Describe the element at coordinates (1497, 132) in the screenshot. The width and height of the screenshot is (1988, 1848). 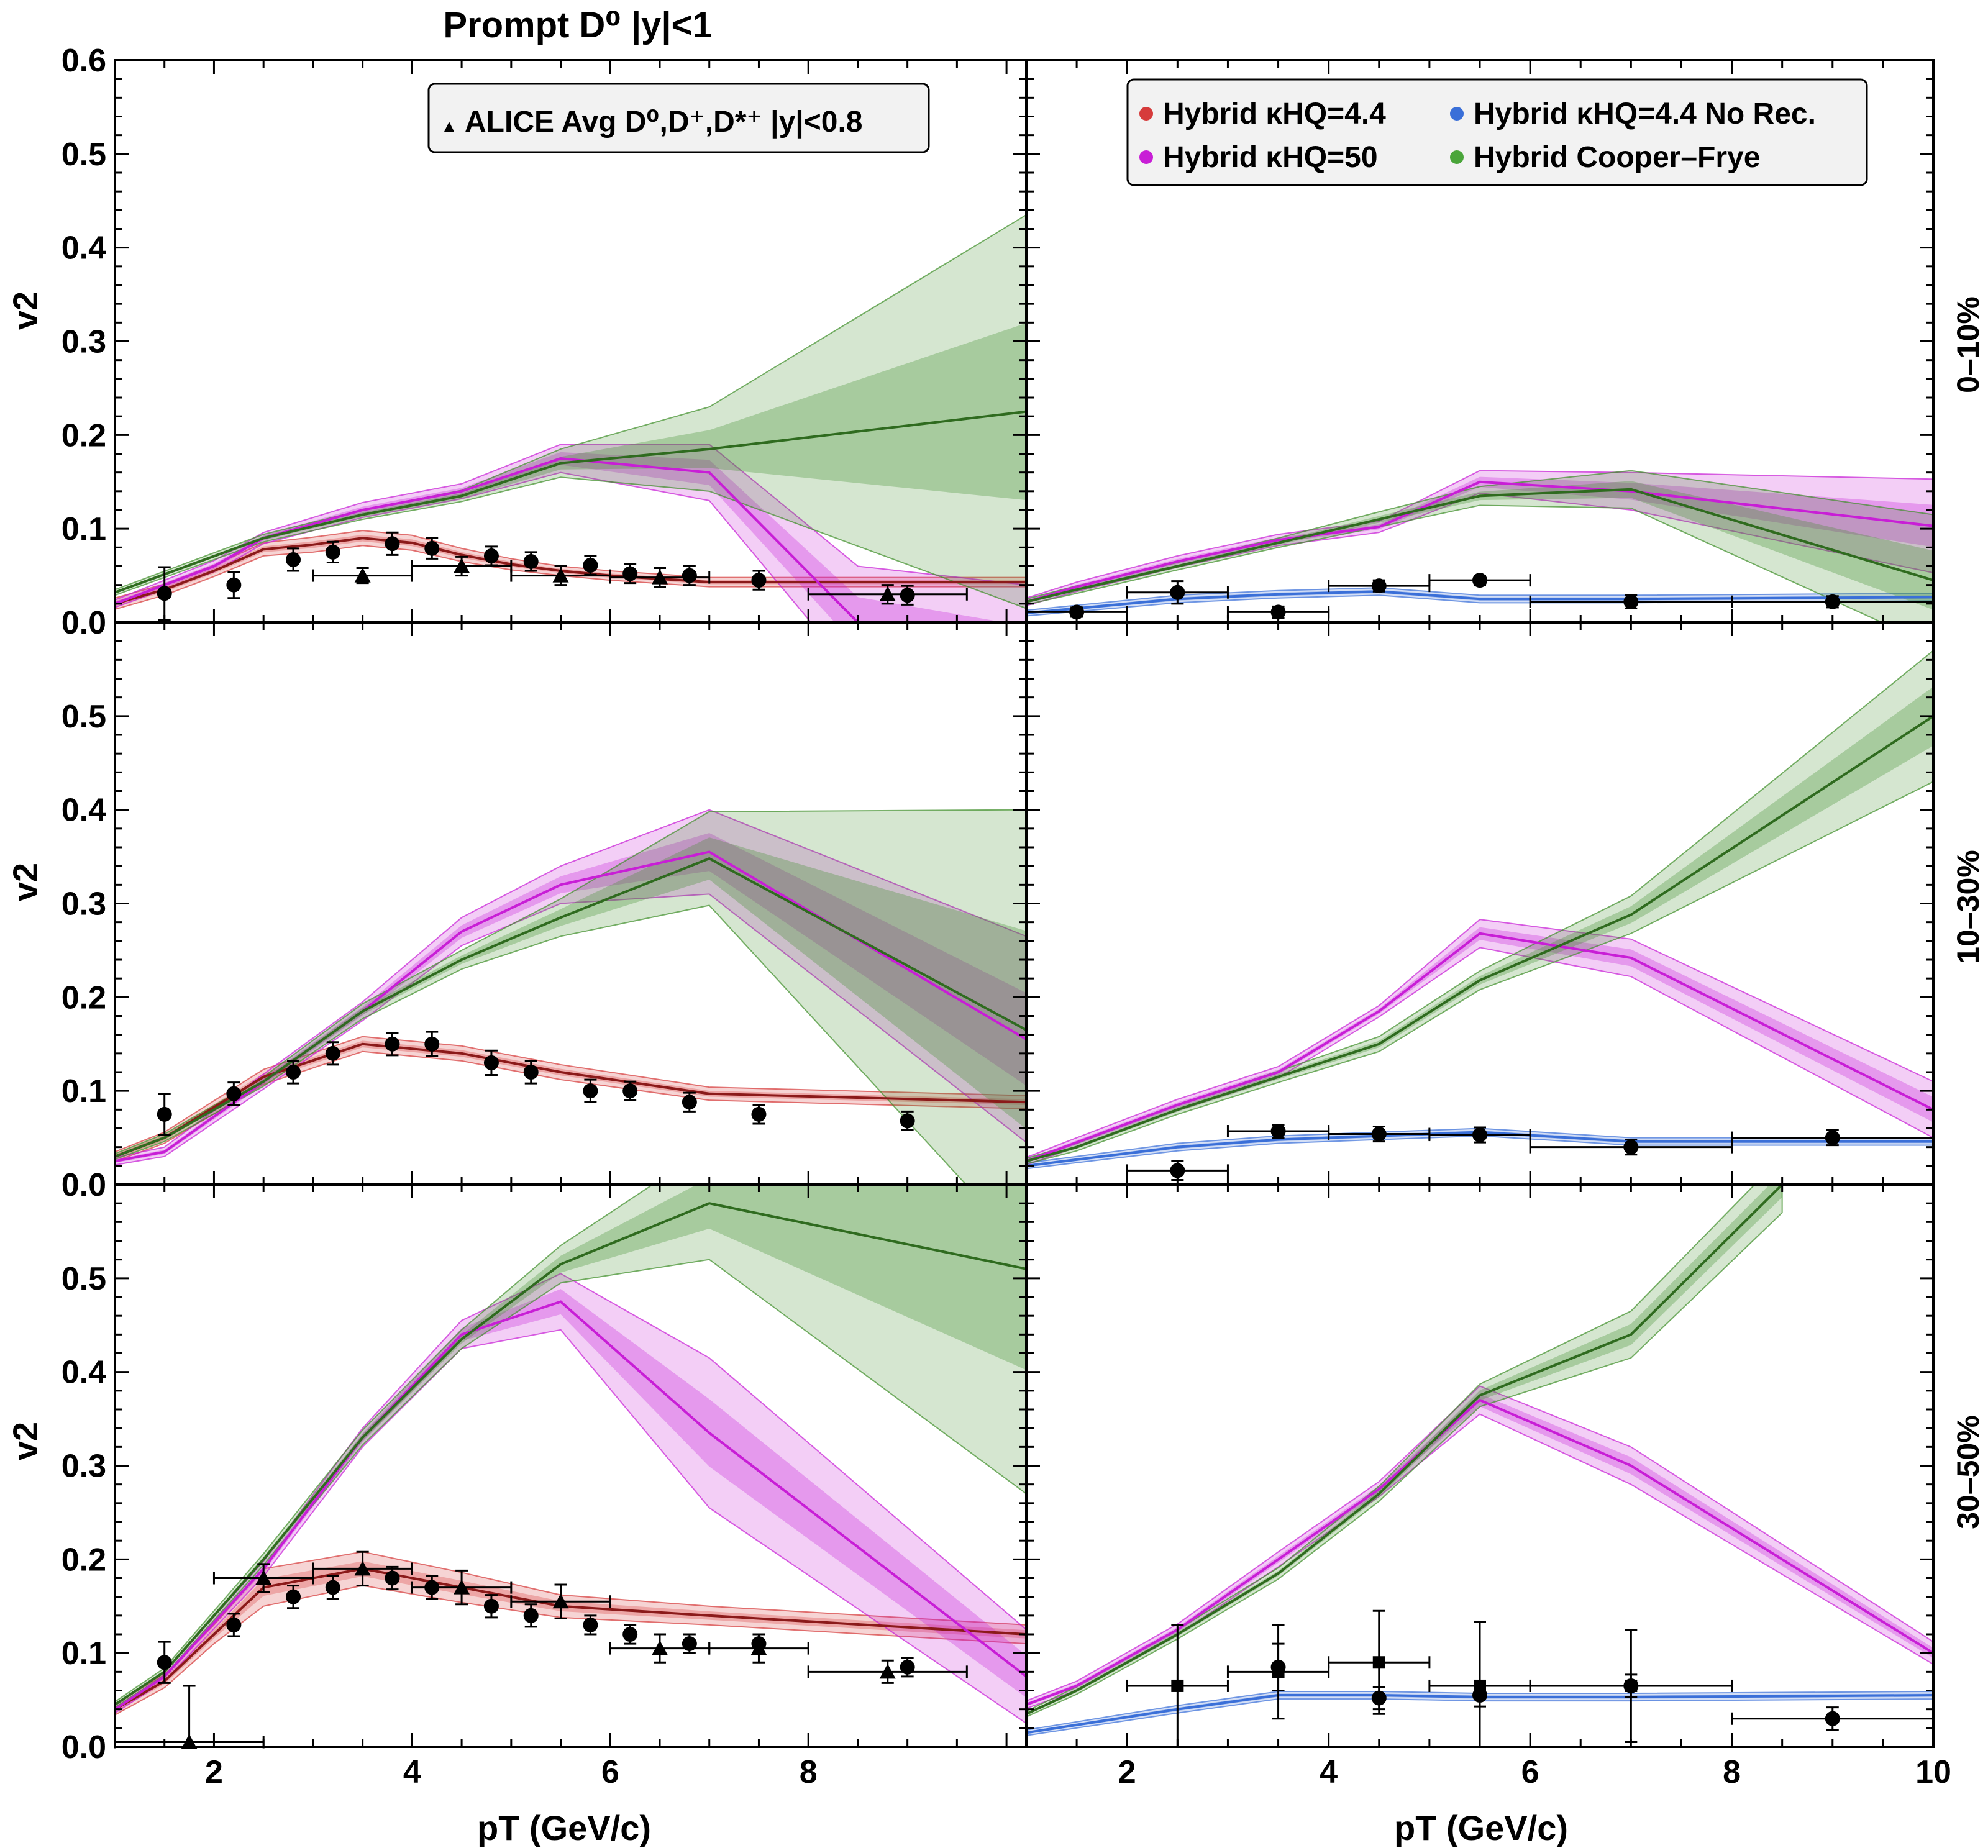
I see `legend-hybrid-box` at that location.